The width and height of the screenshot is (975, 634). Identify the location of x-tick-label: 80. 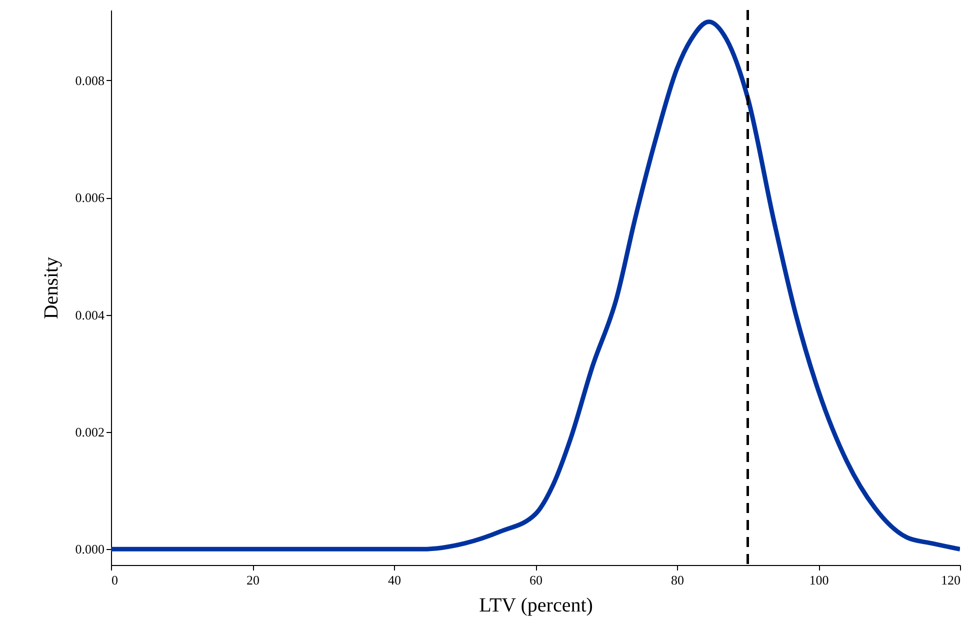
(677, 580).